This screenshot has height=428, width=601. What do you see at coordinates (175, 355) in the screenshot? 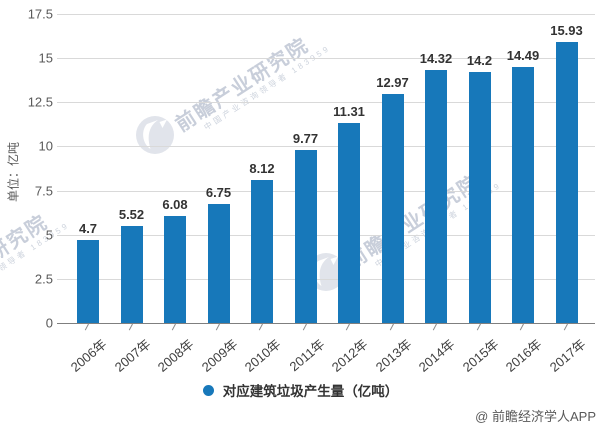
I see `x-tick-label: 2008年` at bounding box center [175, 355].